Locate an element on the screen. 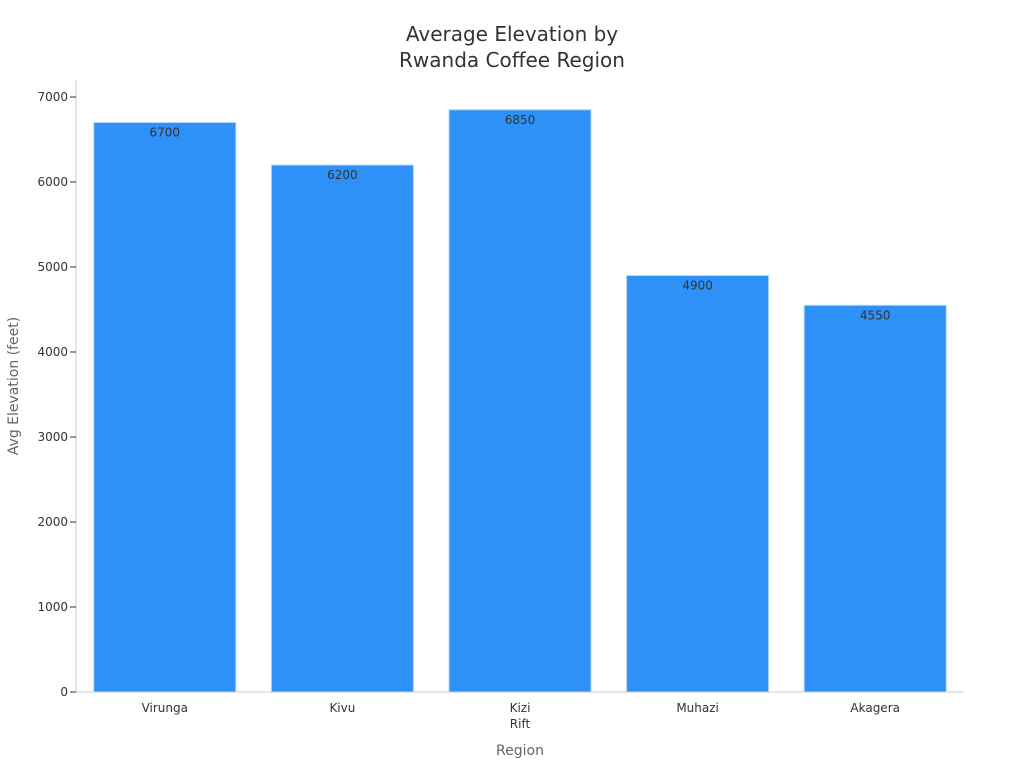 The height and width of the screenshot is (768, 1024). y-tick-label-4: 4000 is located at coordinates (52, 352).